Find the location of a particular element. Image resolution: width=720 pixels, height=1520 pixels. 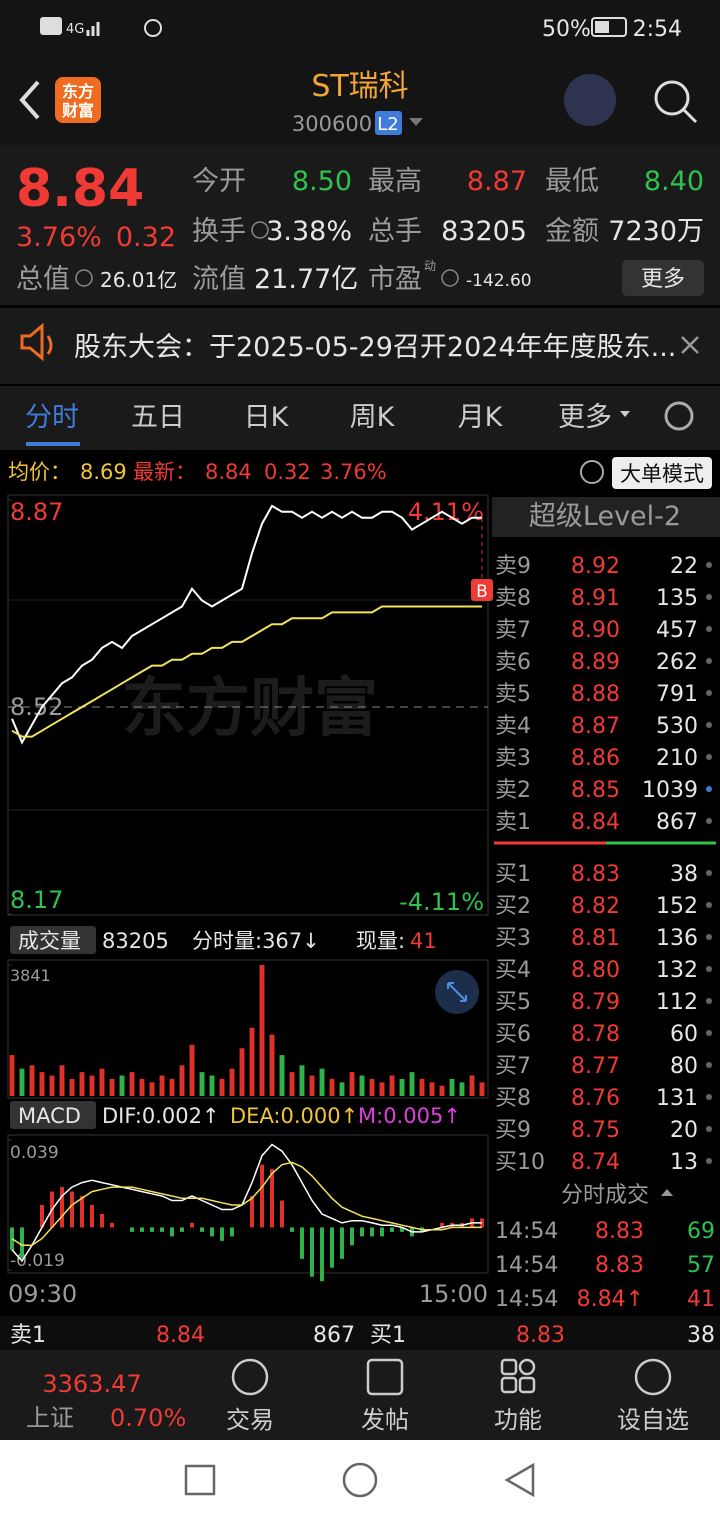

field-label: 换手 is located at coordinates (219, 231).